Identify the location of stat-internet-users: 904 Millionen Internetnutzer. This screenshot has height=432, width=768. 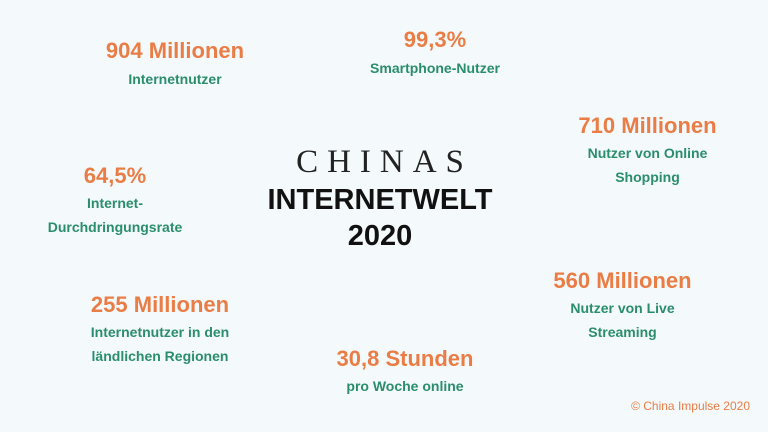
(175, 64).